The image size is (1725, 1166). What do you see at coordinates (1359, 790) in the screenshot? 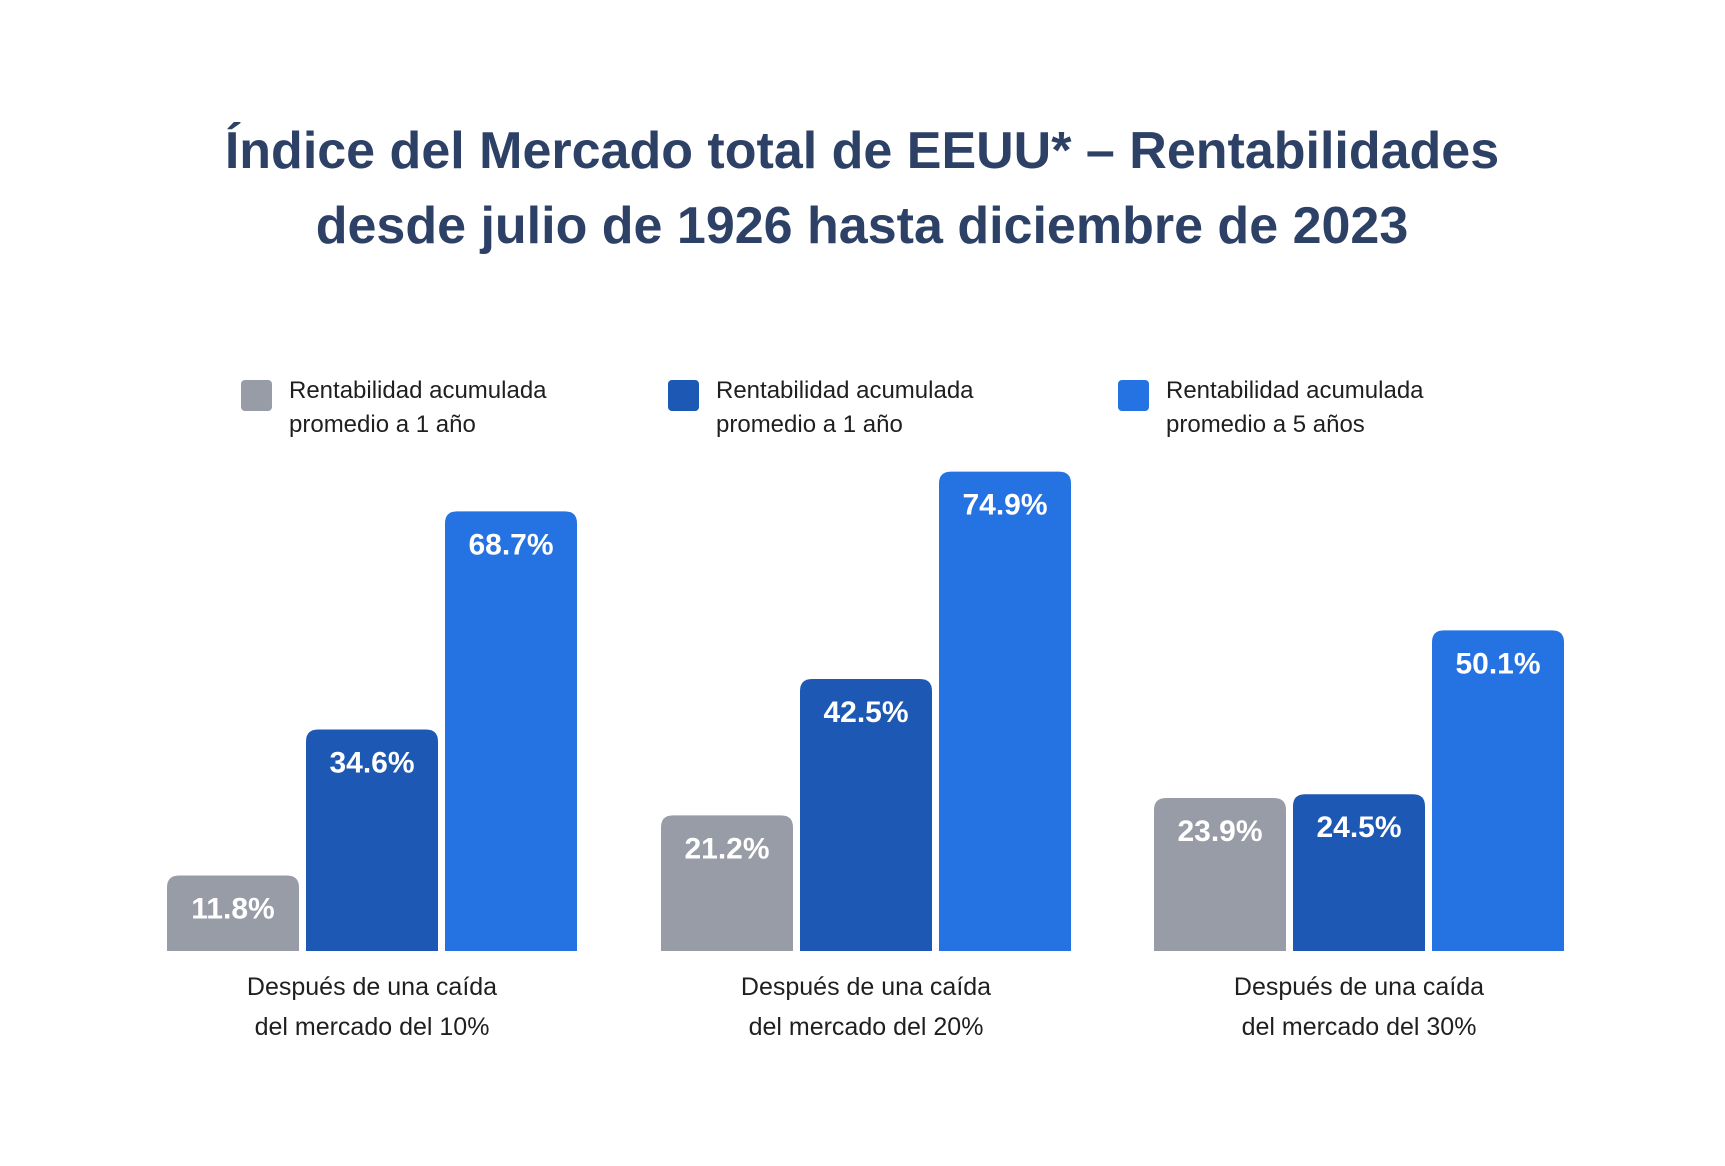
I see `bar-group: 23.9% 24.5% 50.1%` at bounding box center [1359, 790].